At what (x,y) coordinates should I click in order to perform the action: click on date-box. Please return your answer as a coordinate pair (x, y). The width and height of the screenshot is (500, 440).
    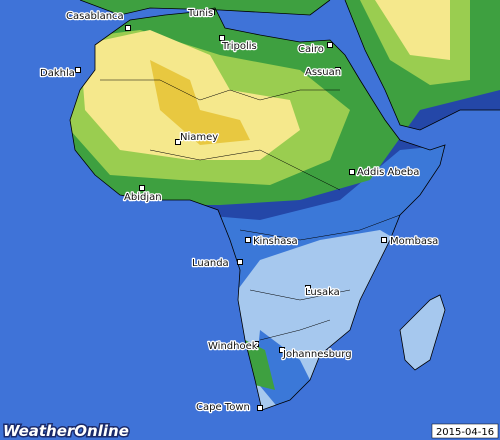
    Looking at the image, I should click on (465, 431).